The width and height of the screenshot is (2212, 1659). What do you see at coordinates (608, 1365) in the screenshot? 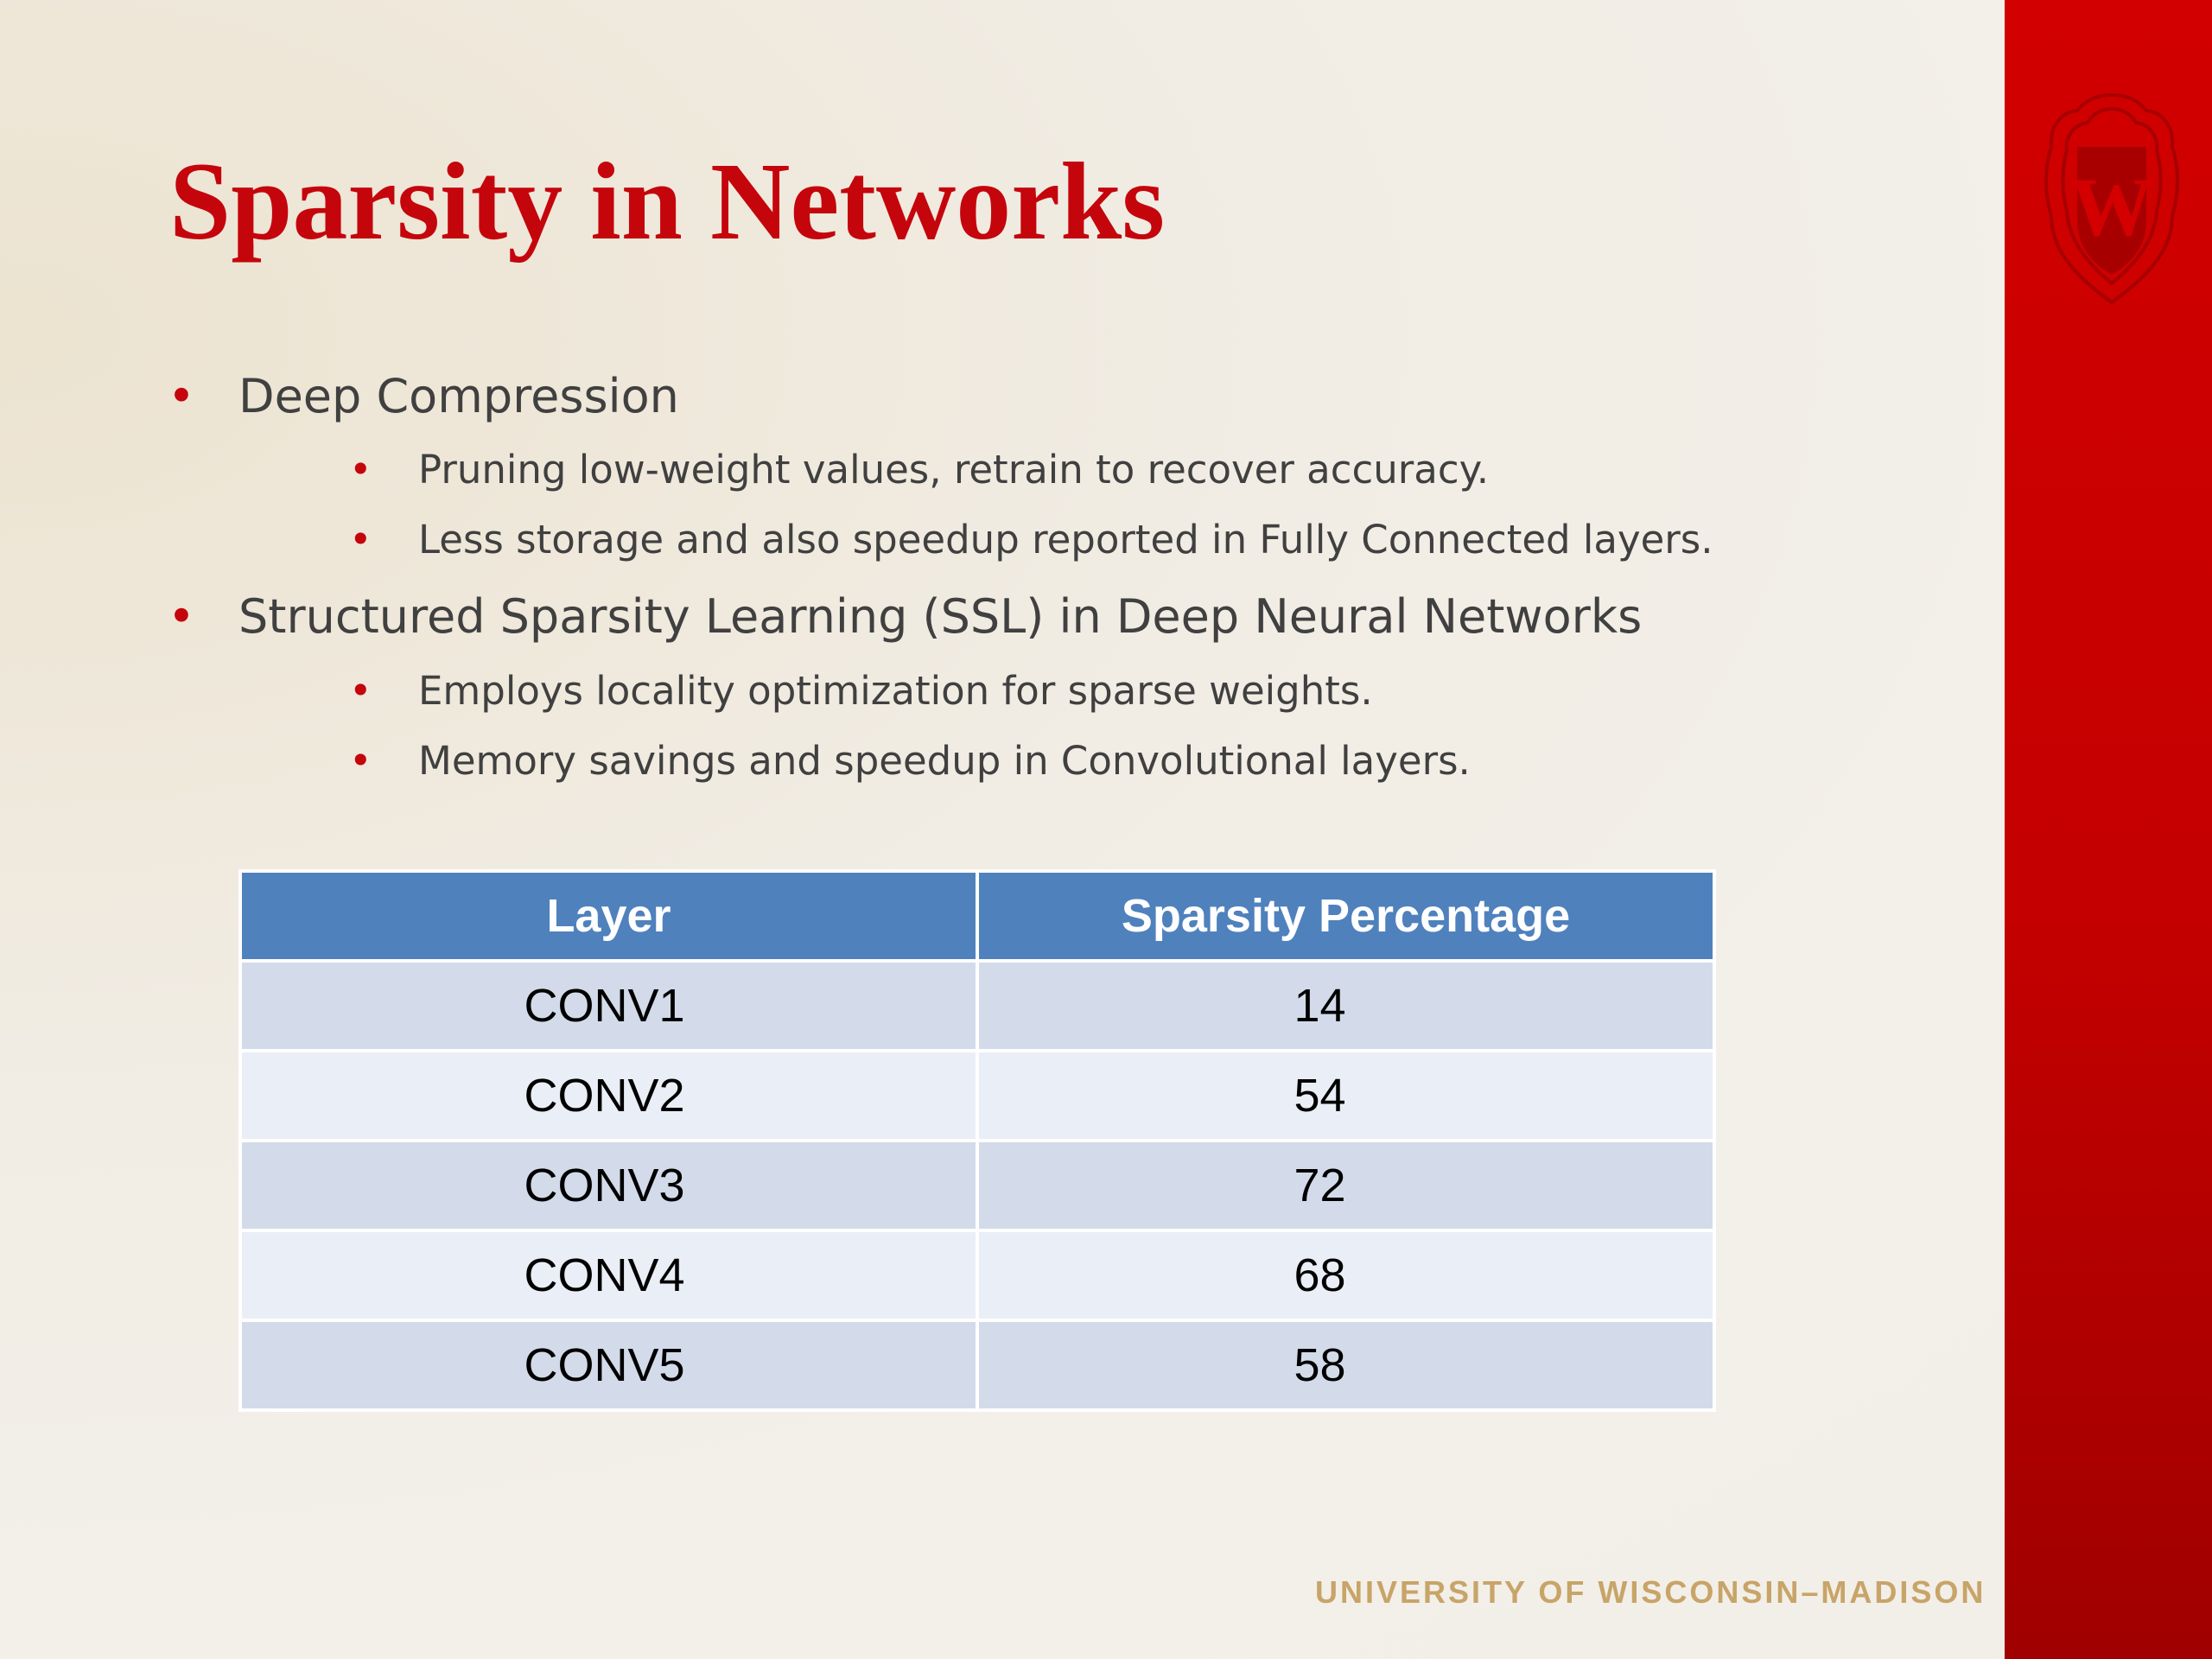
I see `layer-cell: CONV5` at bounding box center [608, 1365].